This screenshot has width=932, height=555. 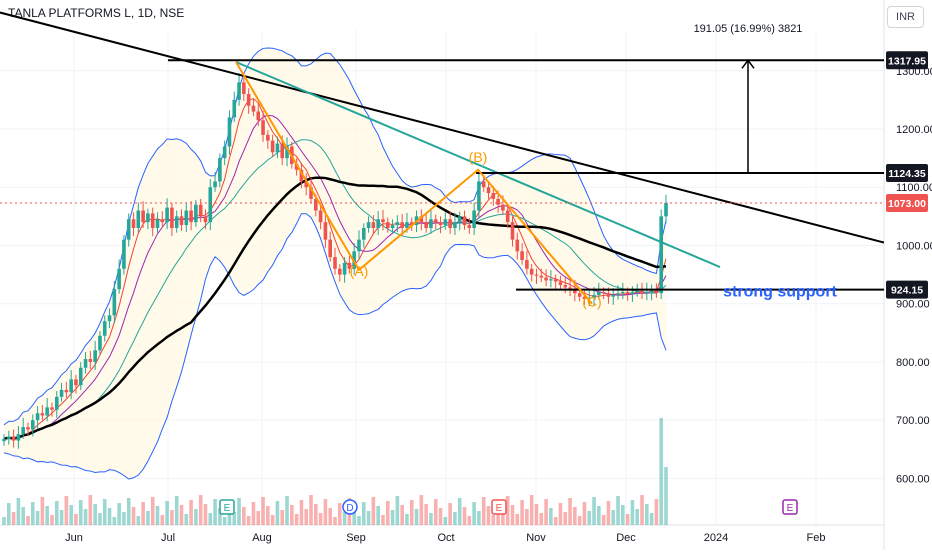 I want to click on time-axis-tick-label: Aug, so click(x=262, y=538).